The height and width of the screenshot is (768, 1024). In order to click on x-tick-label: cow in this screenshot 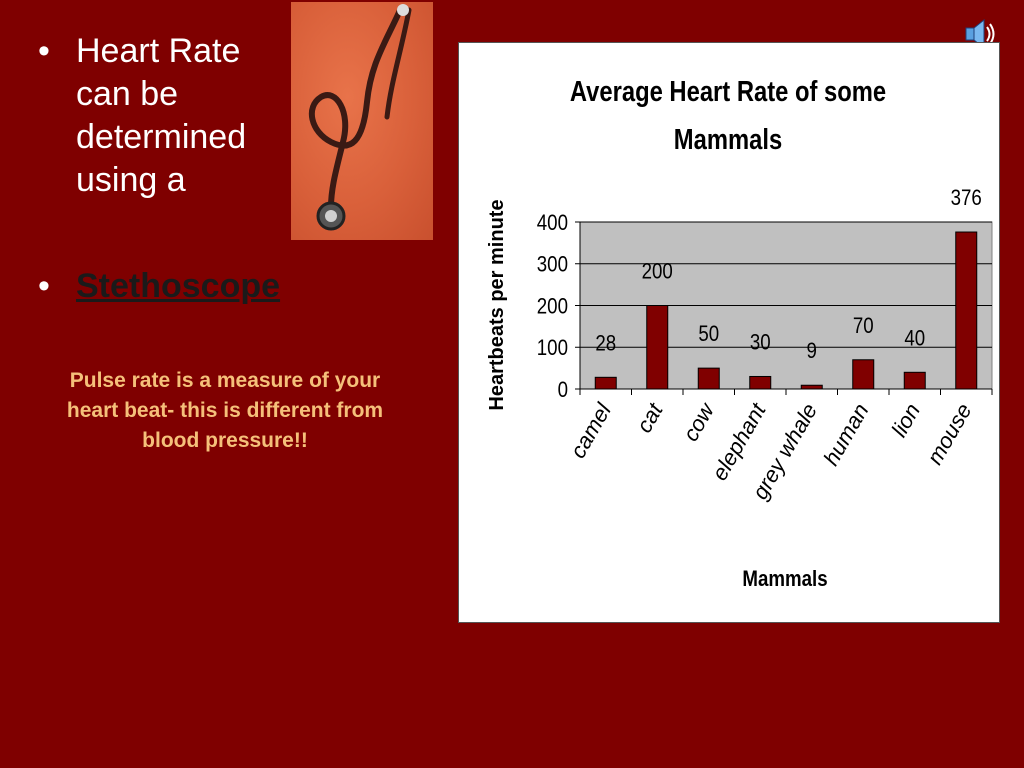, I will do `click(699, 421)`.